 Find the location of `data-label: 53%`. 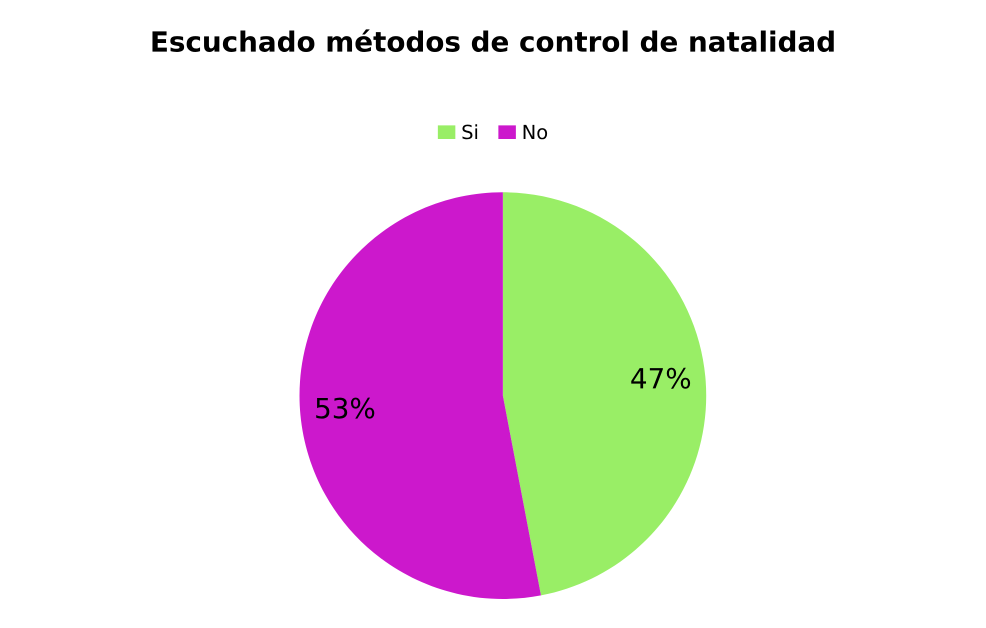

data-label: 53% is located at coordinates (345, 408).